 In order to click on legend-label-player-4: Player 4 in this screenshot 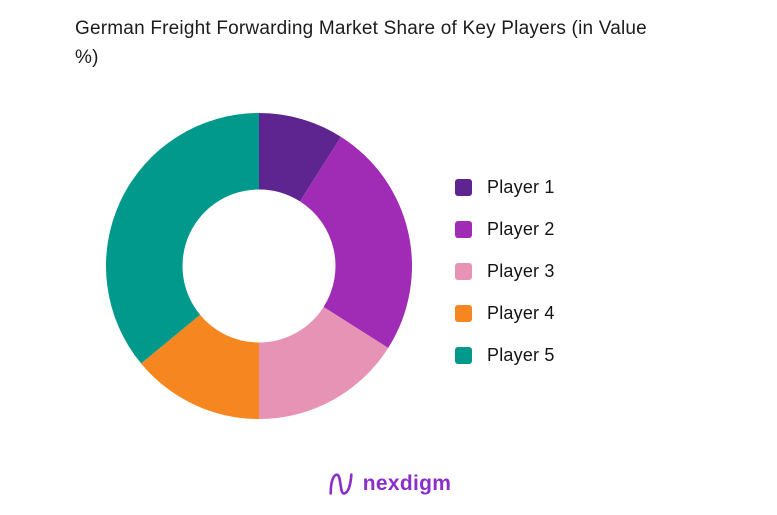, I will do `click(521, 312)`.